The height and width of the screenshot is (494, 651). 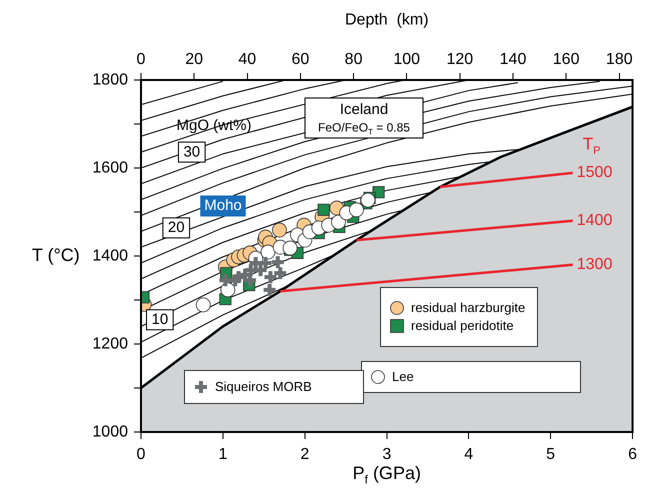 What do you see at coordinates (194, 59) in the screenshot?
I see `x2-tick-label: 20` at bounding box center [194, 59].